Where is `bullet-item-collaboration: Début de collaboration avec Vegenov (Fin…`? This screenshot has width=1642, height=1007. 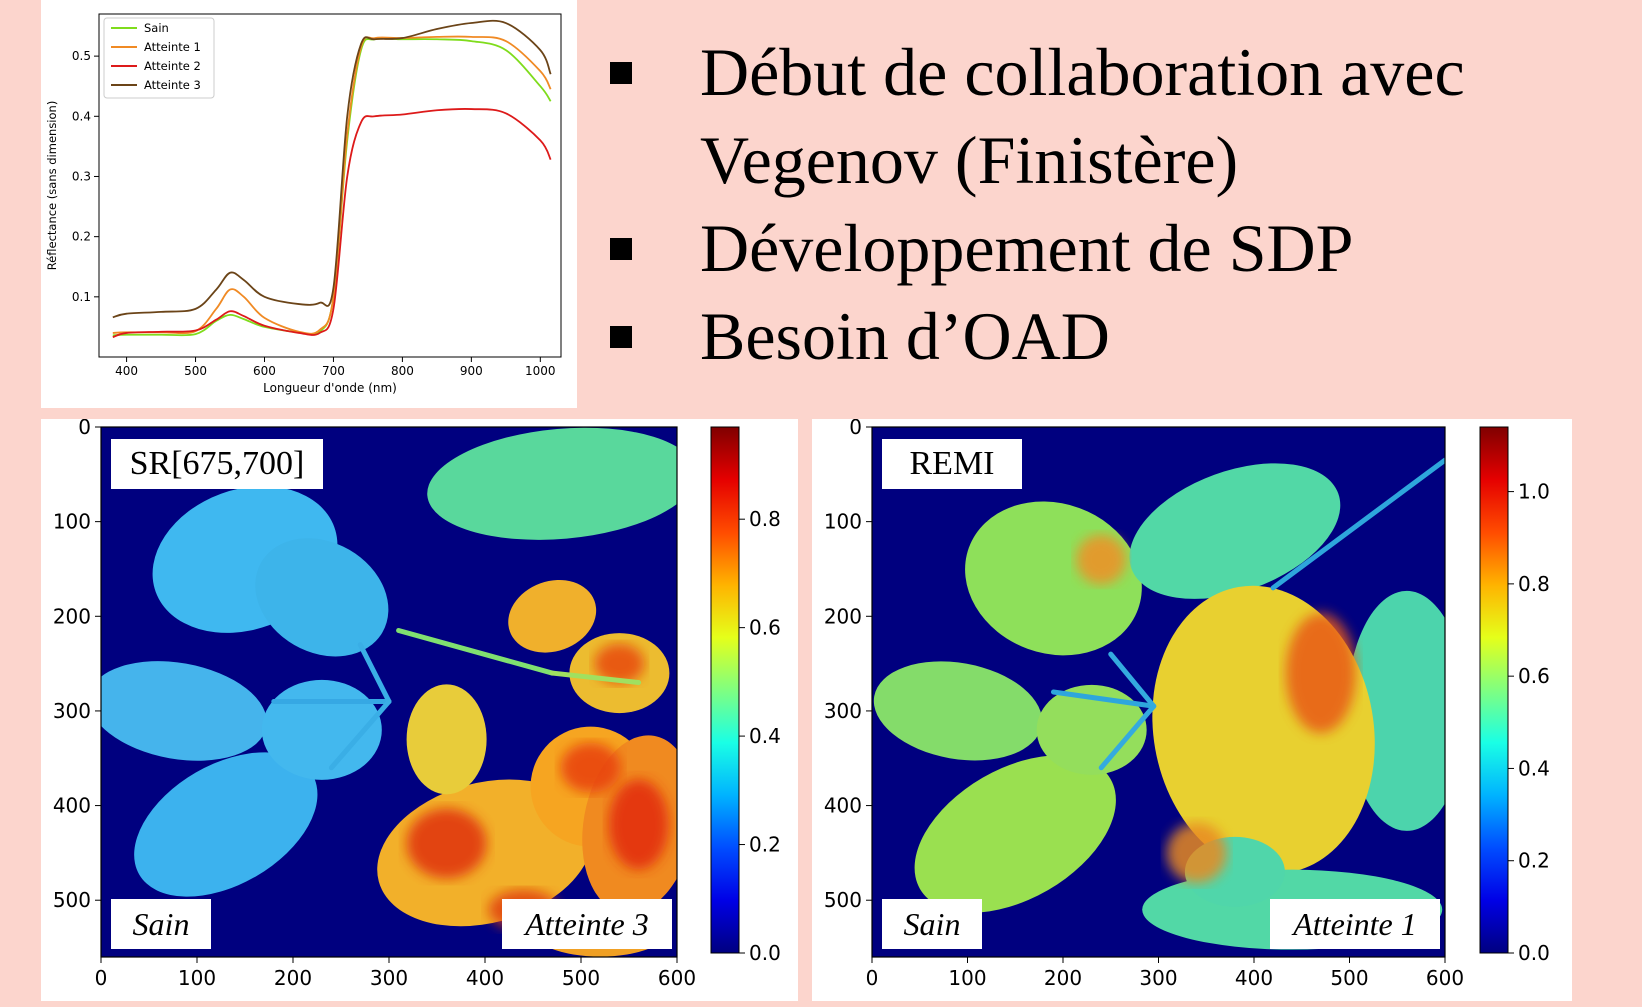
bullet-item-collaboration: Début de collaboration avec Vegenov (Fin… is located at coordinates (1115, 116).